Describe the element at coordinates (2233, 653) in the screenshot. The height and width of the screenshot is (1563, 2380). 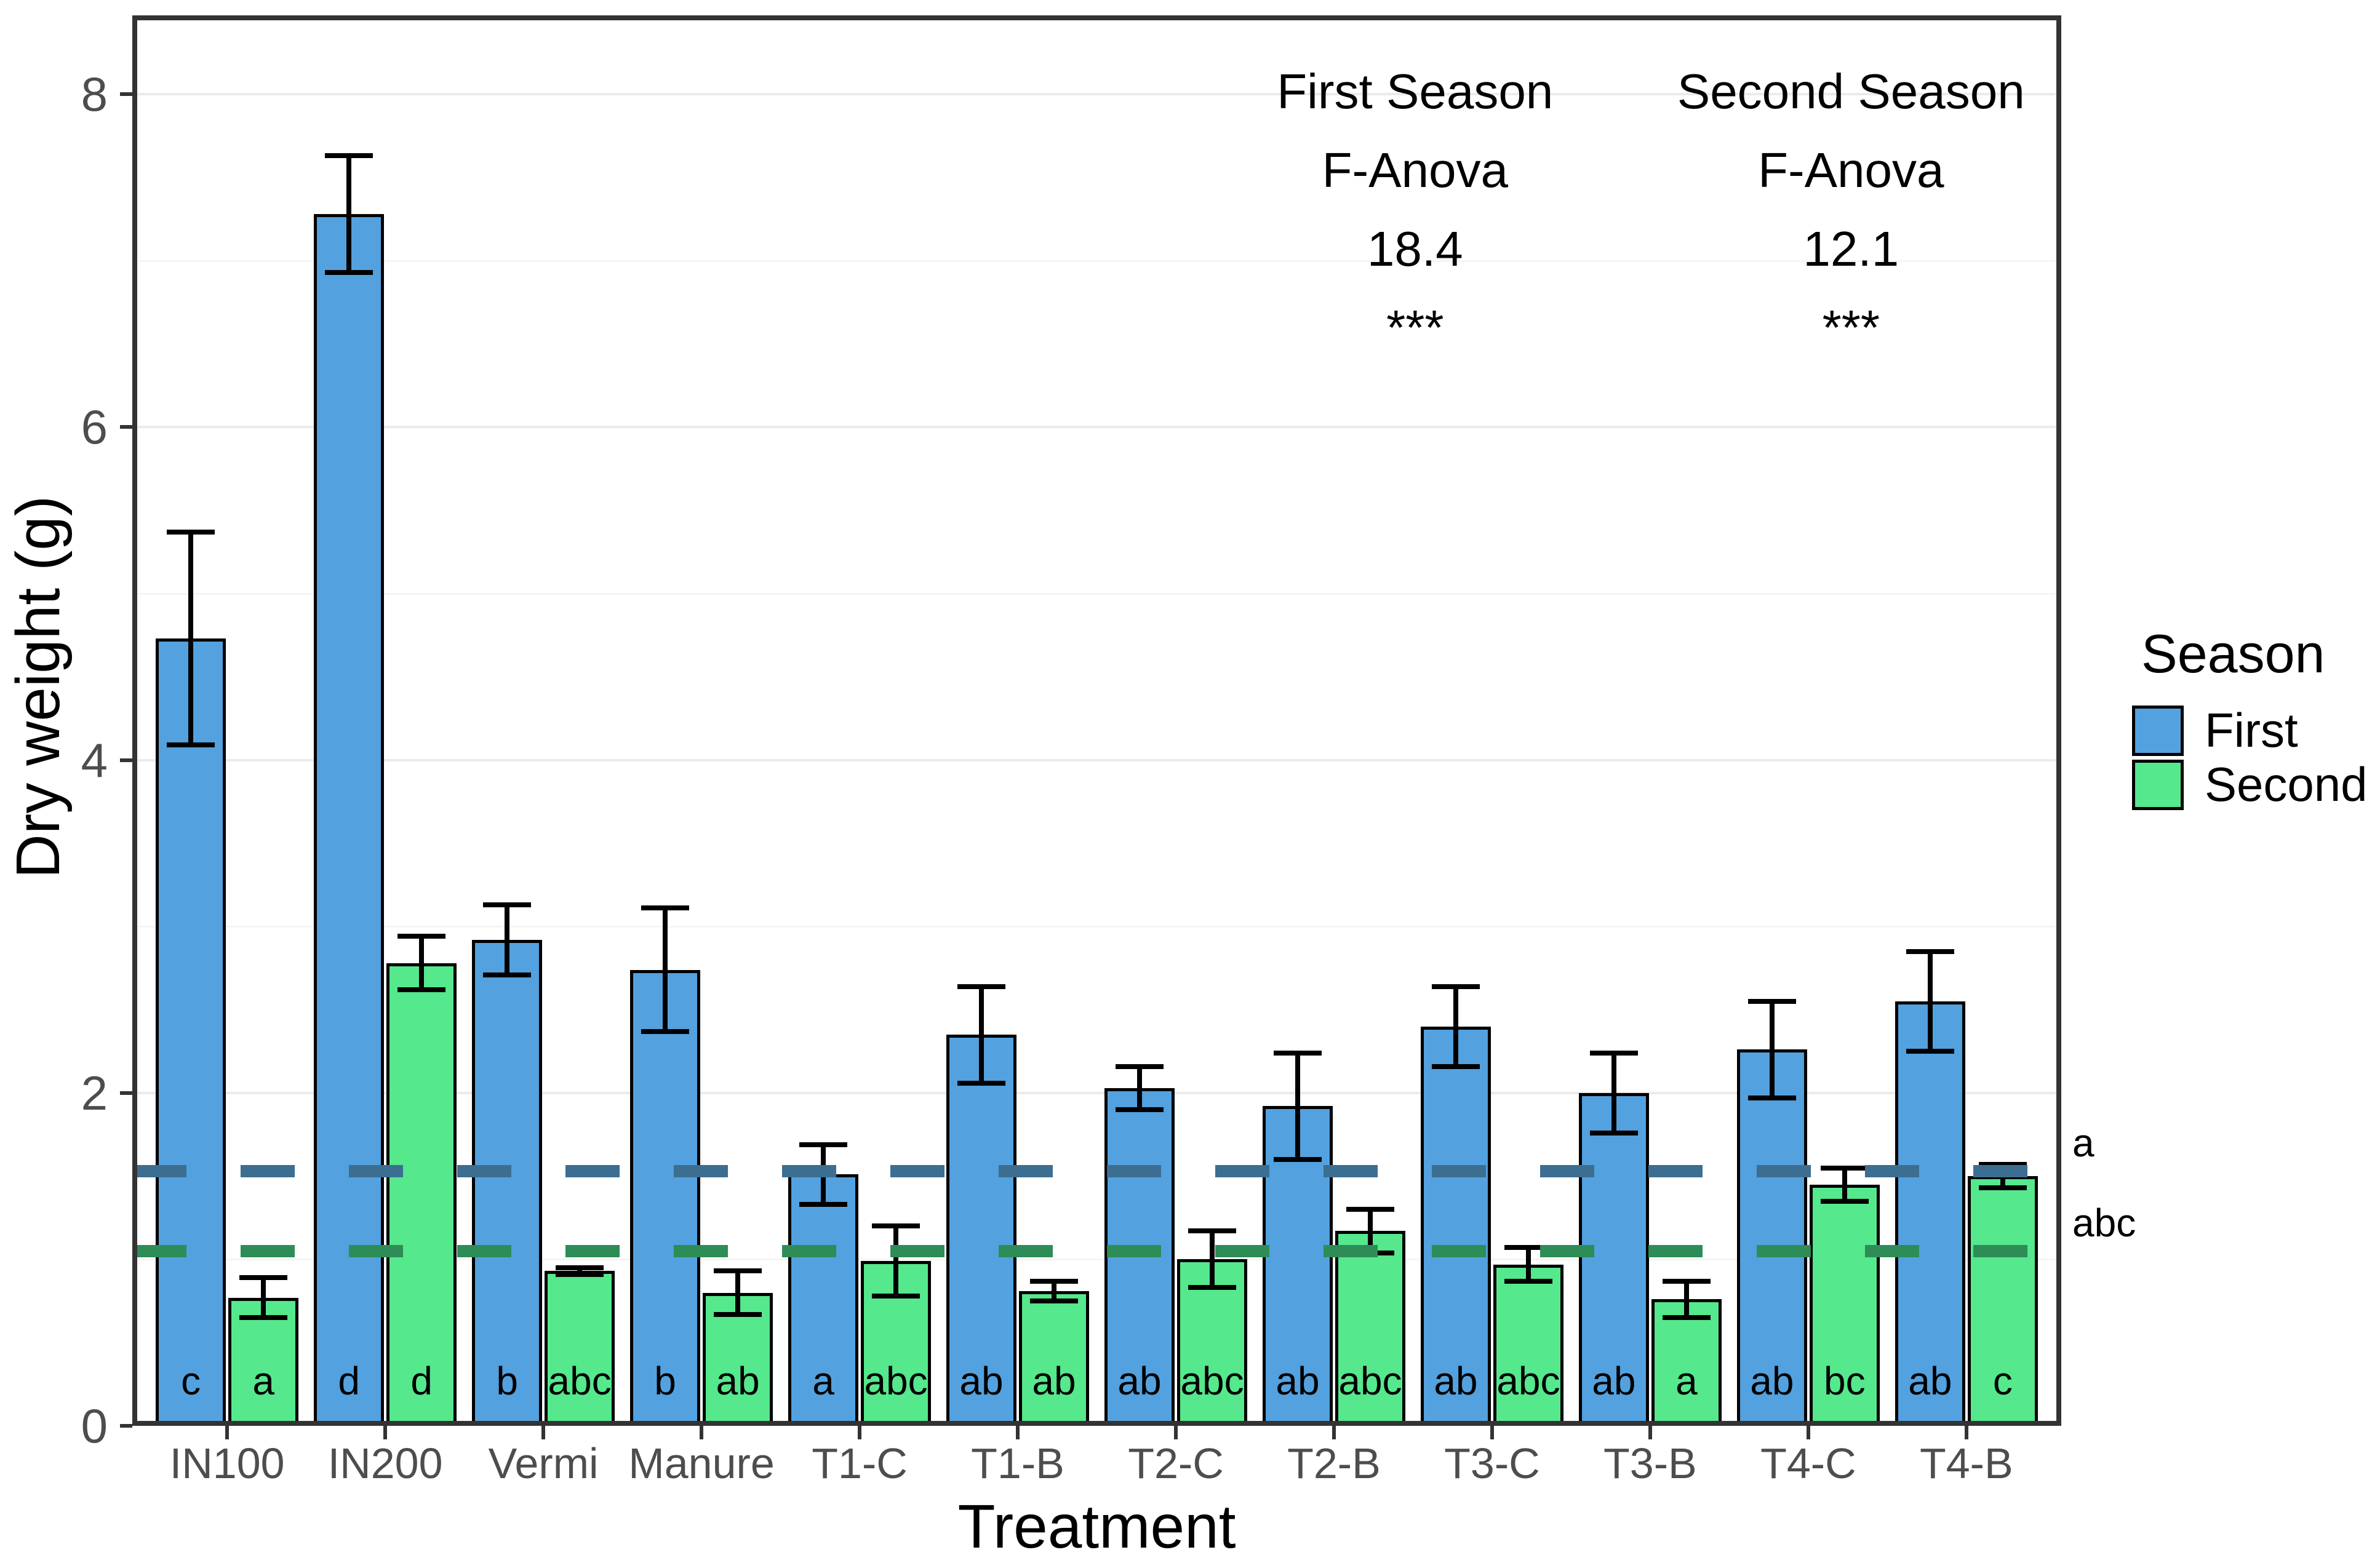
I see `legend-title: Season` at that location.